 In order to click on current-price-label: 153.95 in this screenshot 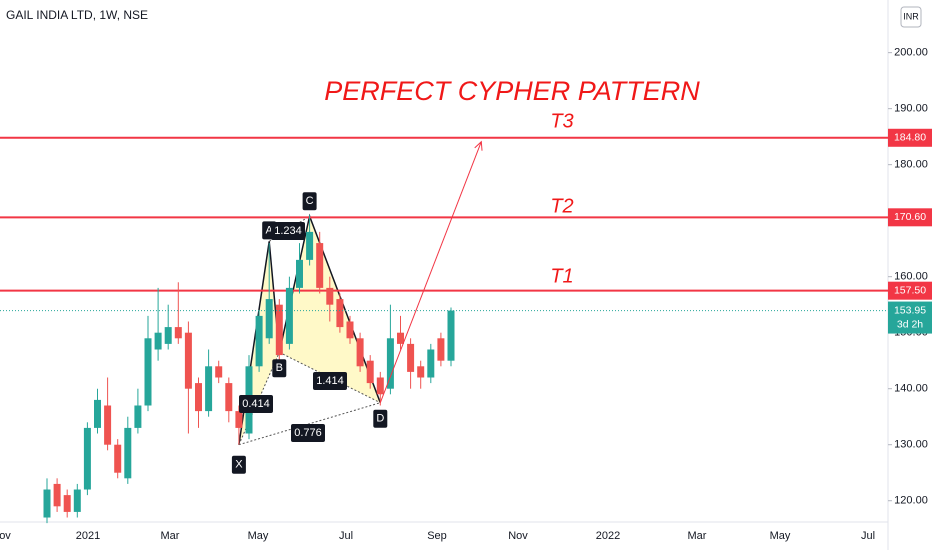, I will do `click(910, 310)`.